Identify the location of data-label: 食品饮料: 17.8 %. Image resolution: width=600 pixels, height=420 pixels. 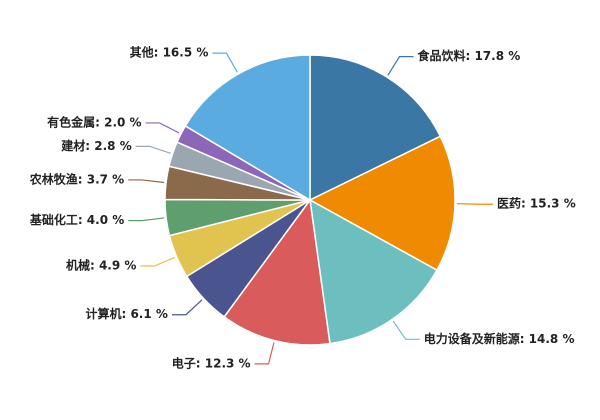
(468, 55).